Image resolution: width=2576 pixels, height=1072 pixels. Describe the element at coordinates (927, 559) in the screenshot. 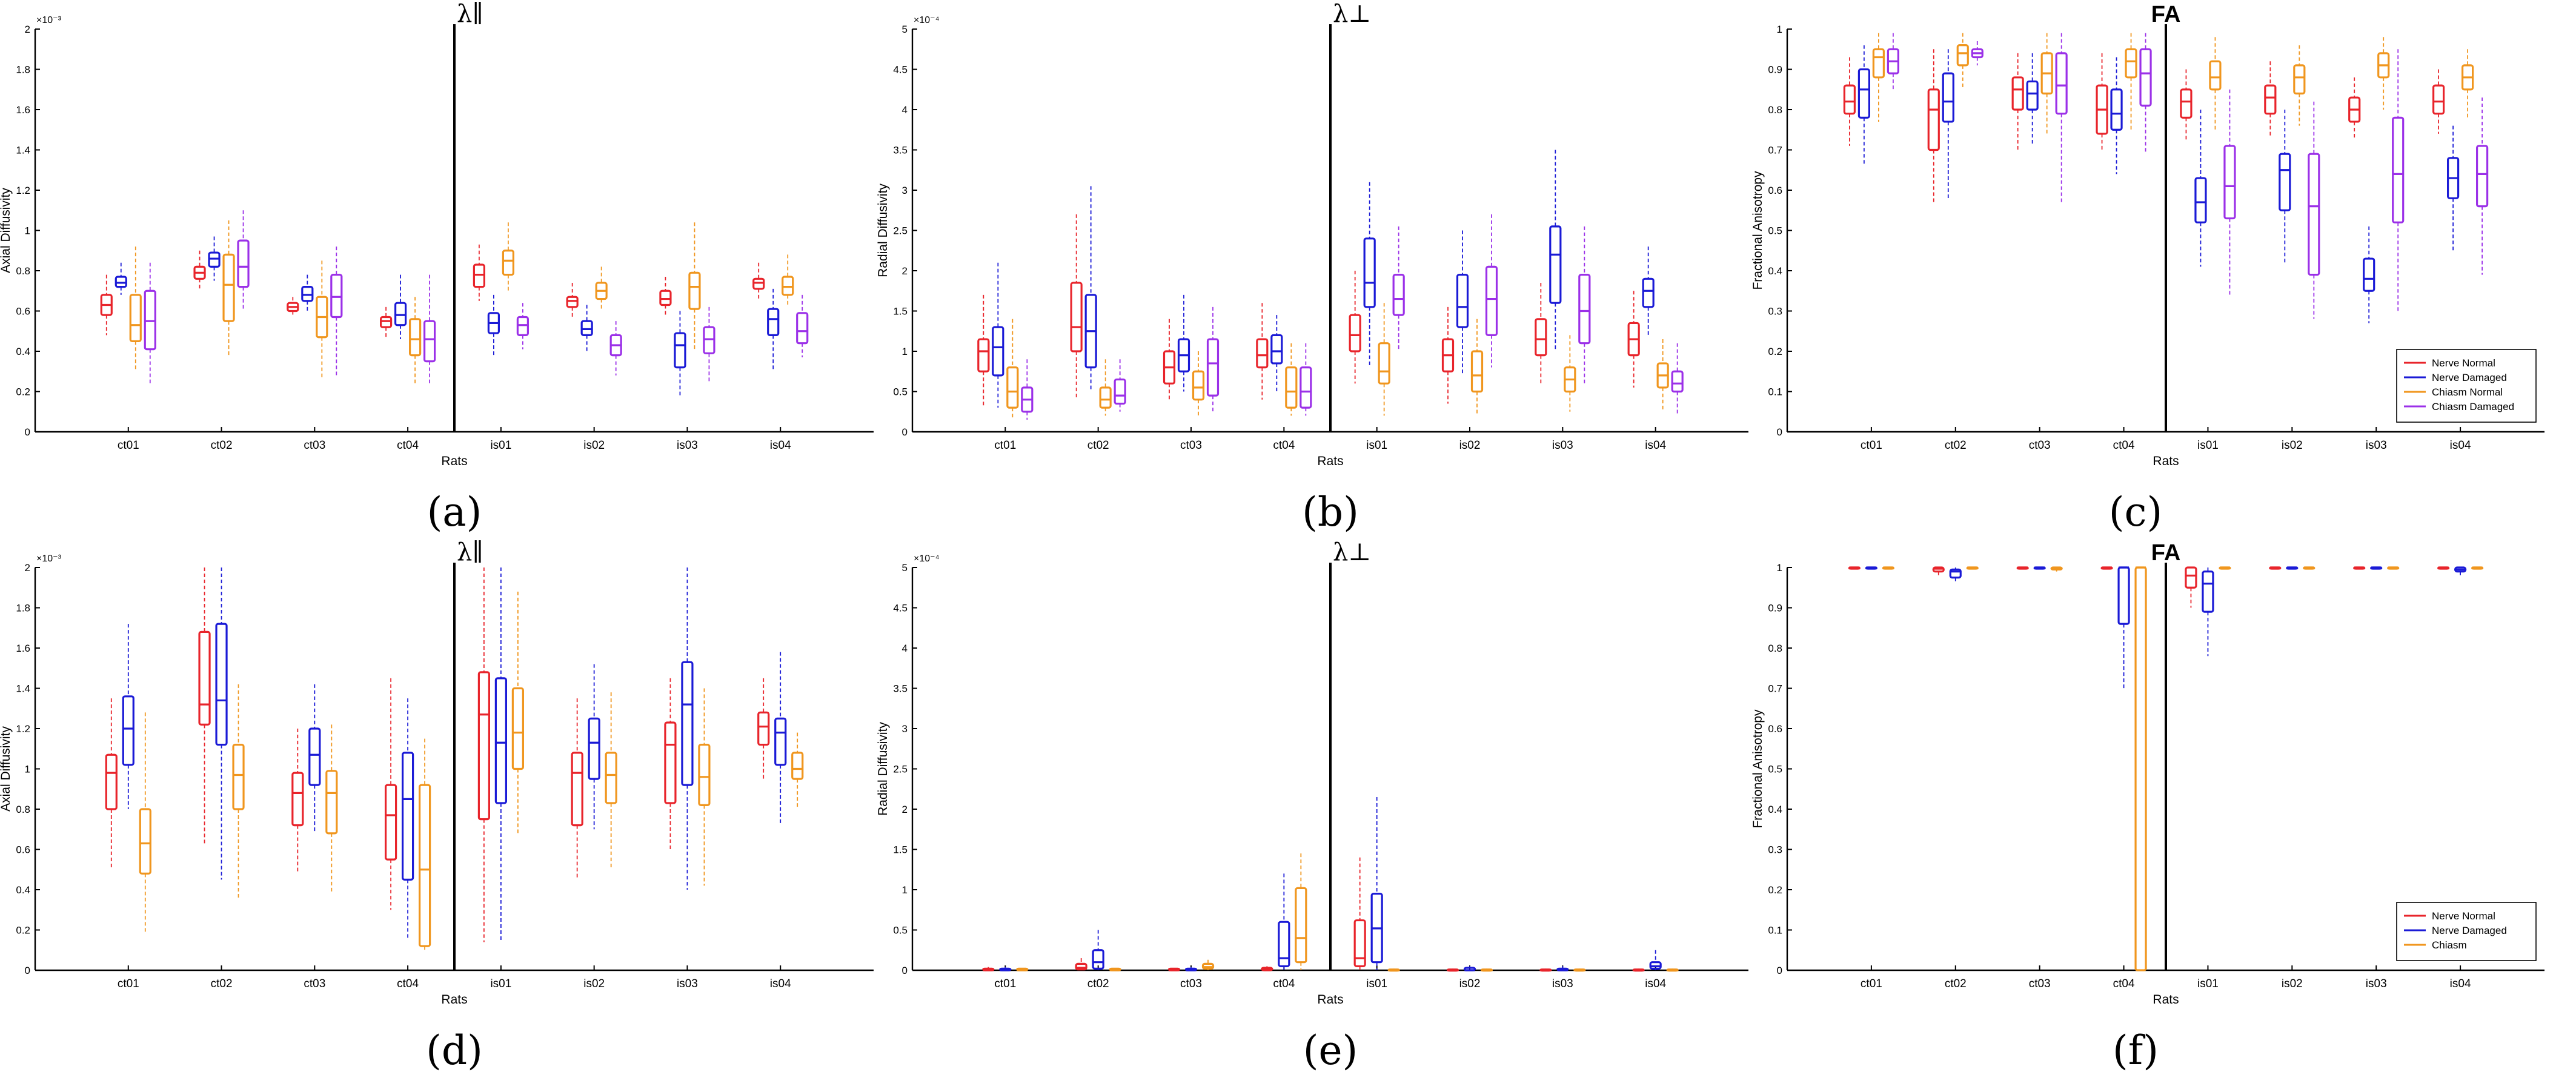

I see `y-exponent-label: ×10⁻⁴` at that location.